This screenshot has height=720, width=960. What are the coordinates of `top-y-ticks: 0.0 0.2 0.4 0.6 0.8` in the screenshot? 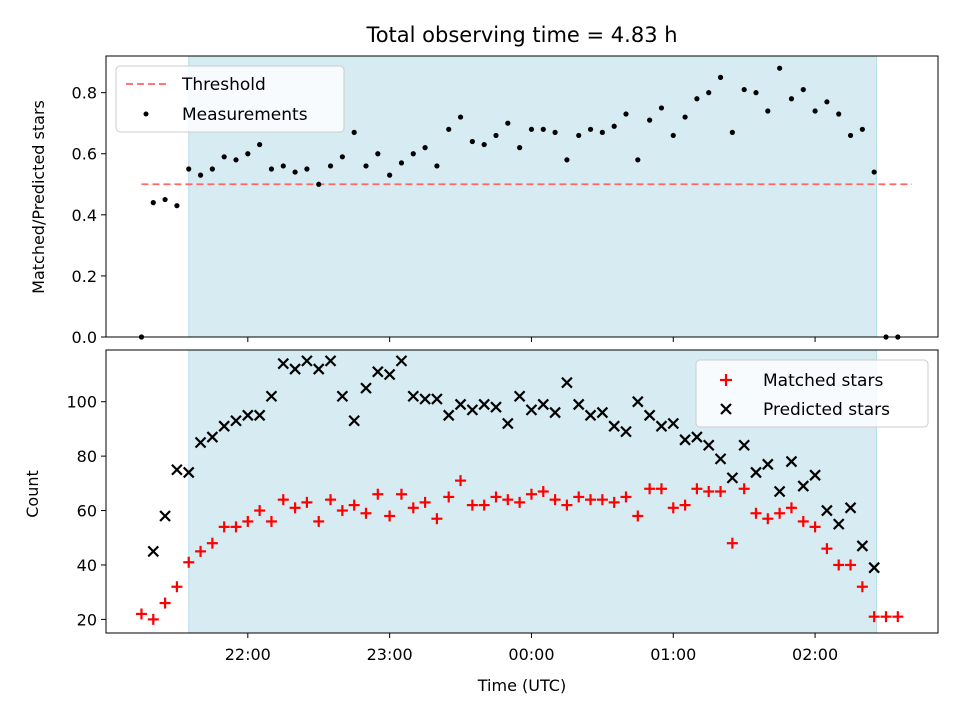 It's located at (89, 215).